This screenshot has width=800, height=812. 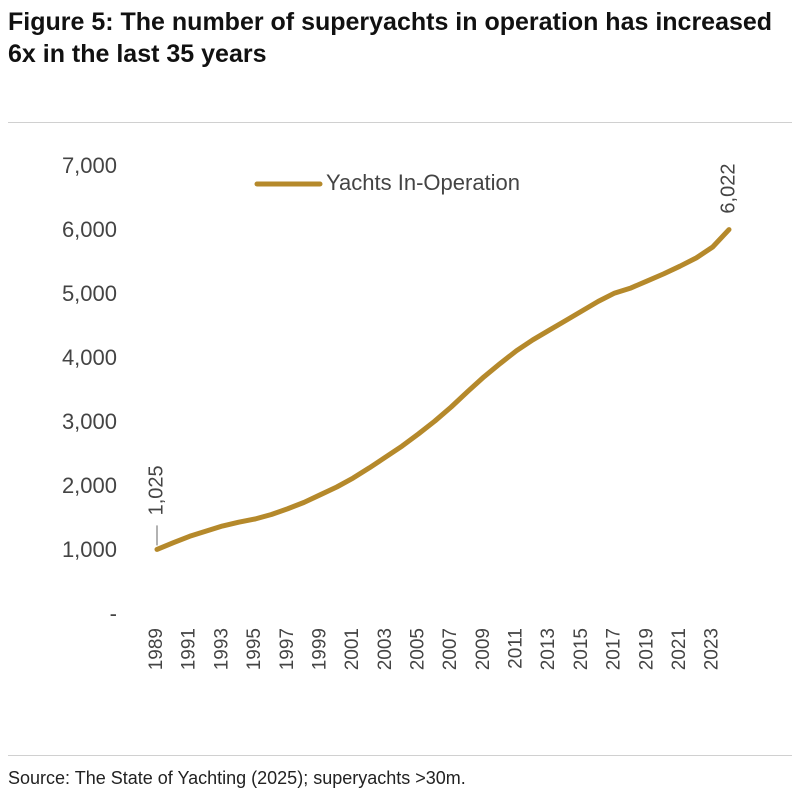 What do you see at coordinates (89, 485) in the screenshot?
I see `y-tick-label: 2,000` at bounding box center [89, 485].